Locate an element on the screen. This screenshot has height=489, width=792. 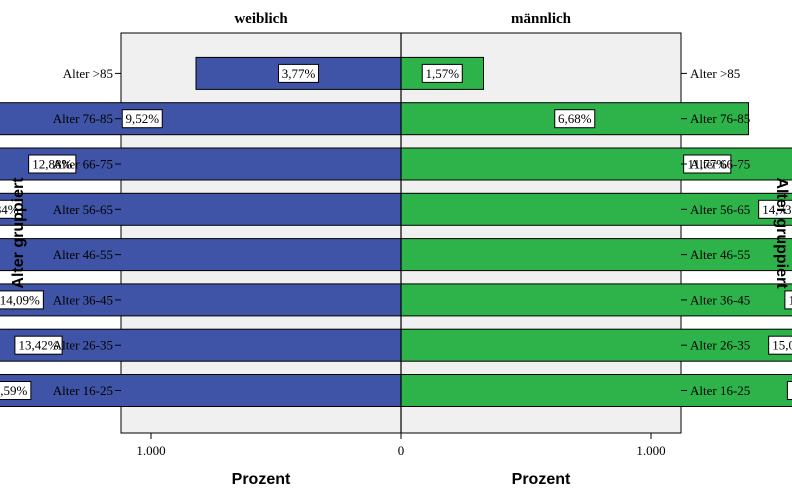
left-y-axis-label: Alter gruppiert is located at coordinates (18, 233).